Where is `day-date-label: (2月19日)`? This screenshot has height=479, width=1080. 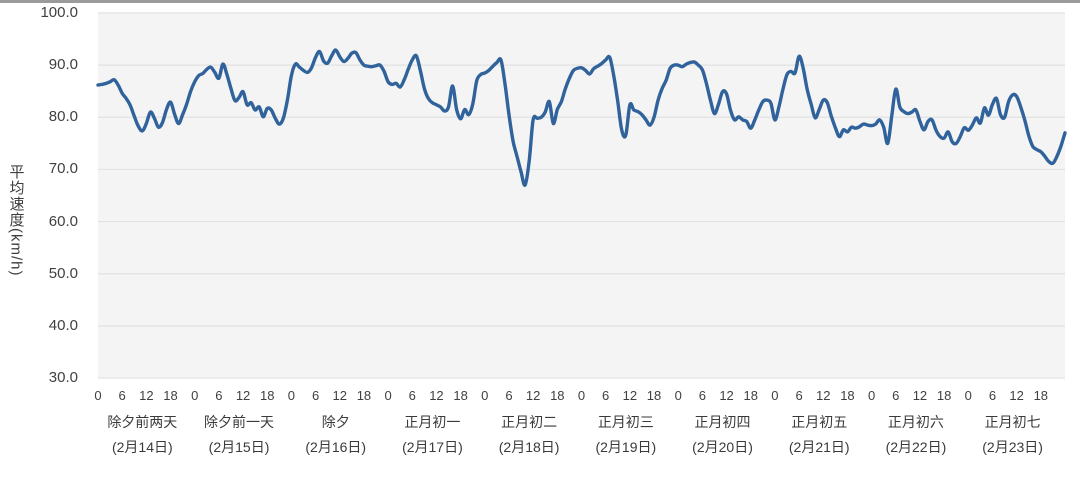
day-date-label: (2月19日) is located at coordinates (626, 447).